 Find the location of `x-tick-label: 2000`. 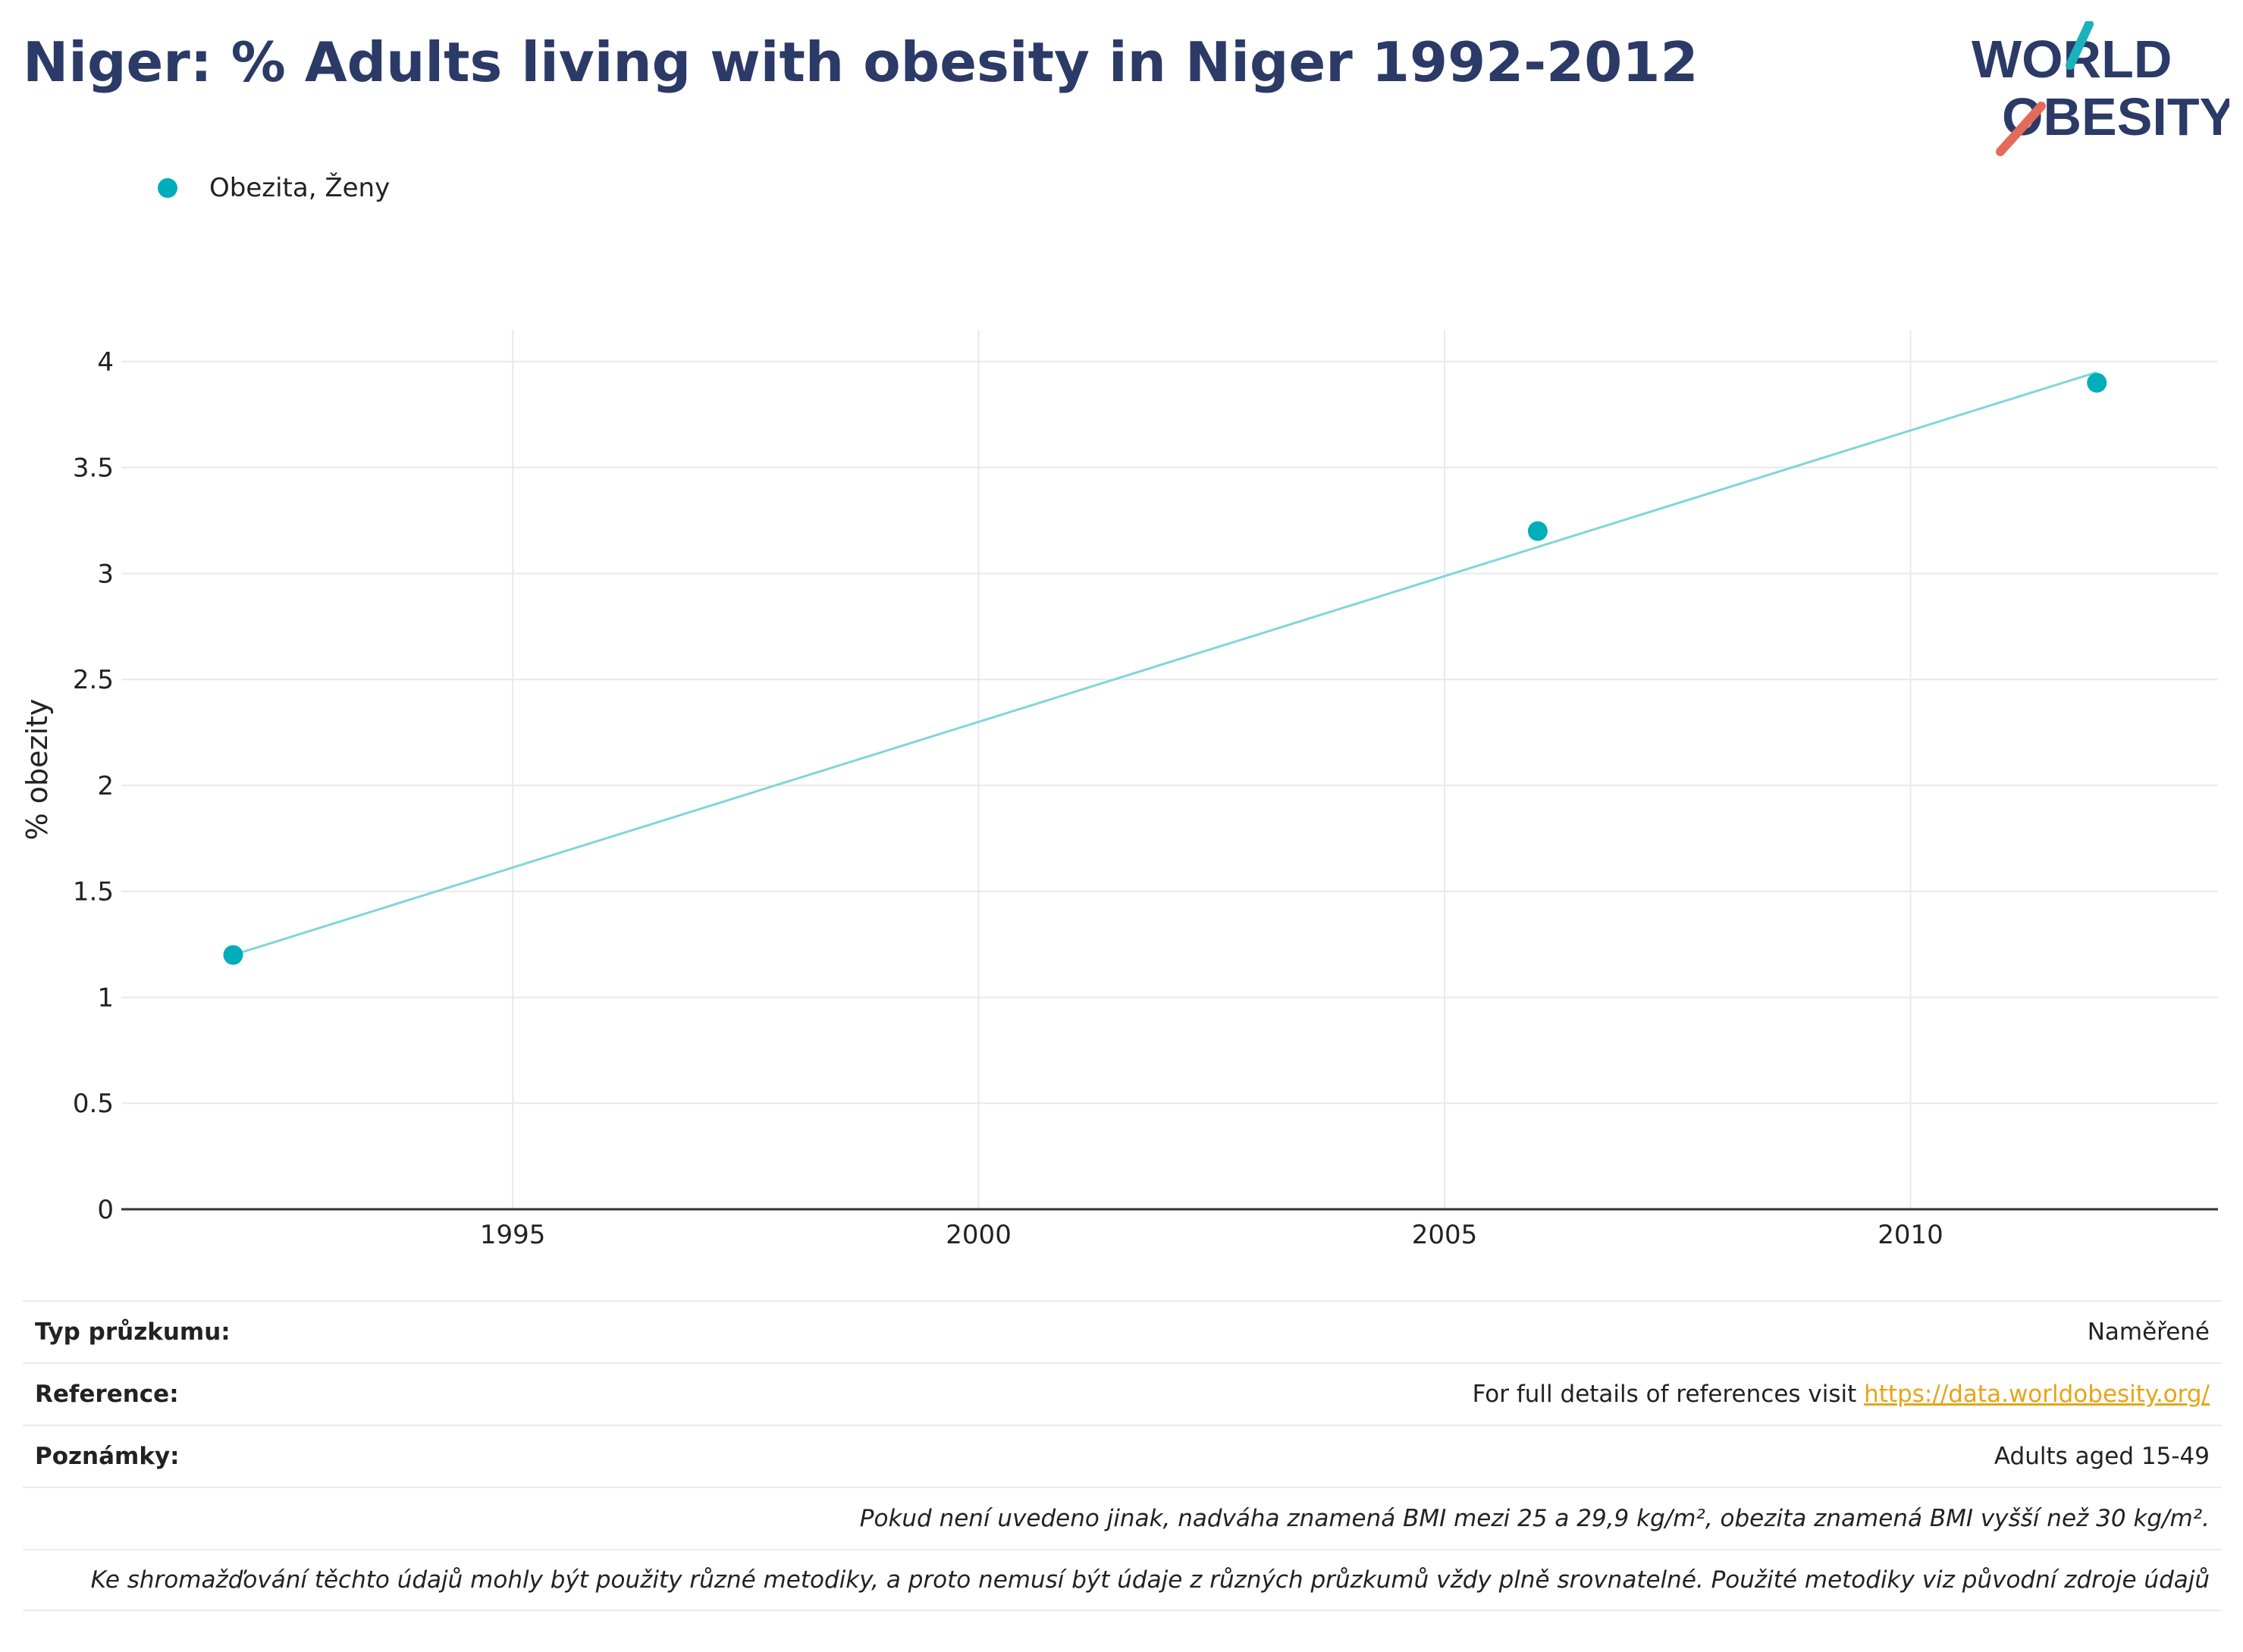

x-tick-label: 2000 is located at coordinates (979, 1235).